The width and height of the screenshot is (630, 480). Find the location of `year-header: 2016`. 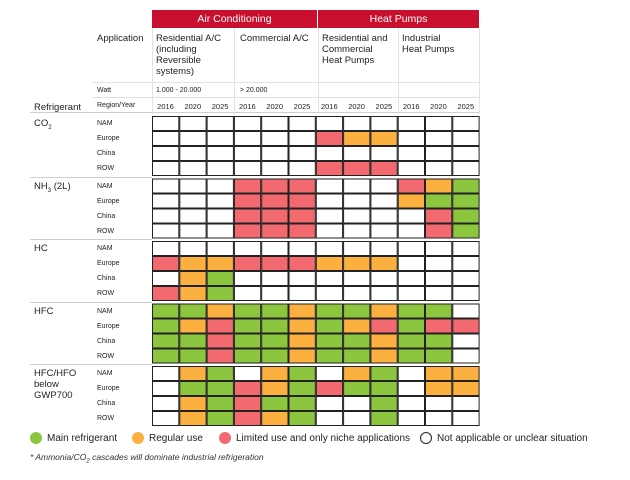

year-header: 2016 is located at coordinates (247, 106).